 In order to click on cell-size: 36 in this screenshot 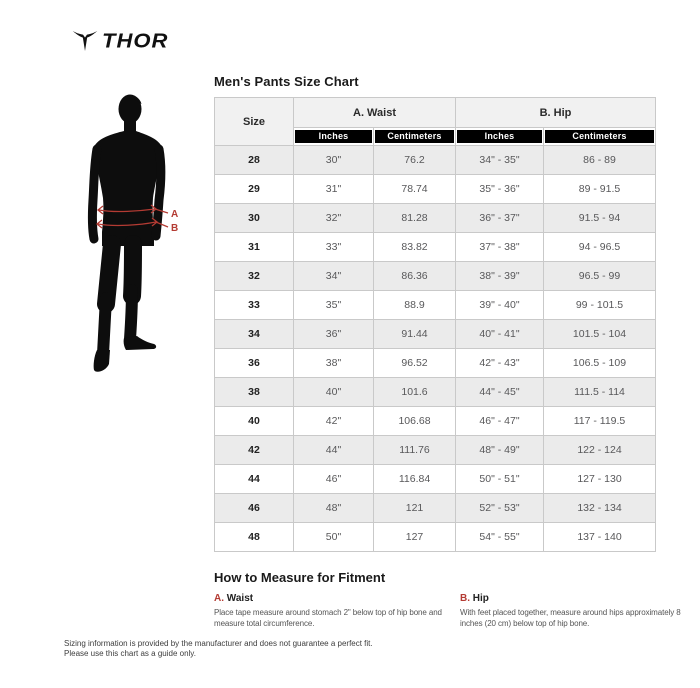, I will do `click(254, 363)`.